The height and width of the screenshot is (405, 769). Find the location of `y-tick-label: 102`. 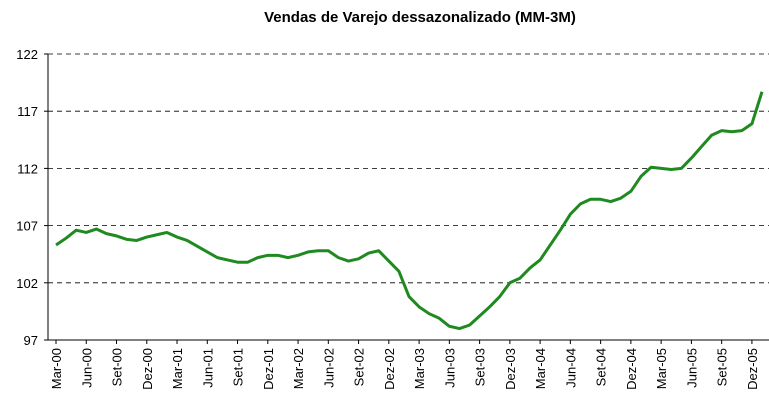

y-tick-label: 102 is located at coordinates (27, 283).